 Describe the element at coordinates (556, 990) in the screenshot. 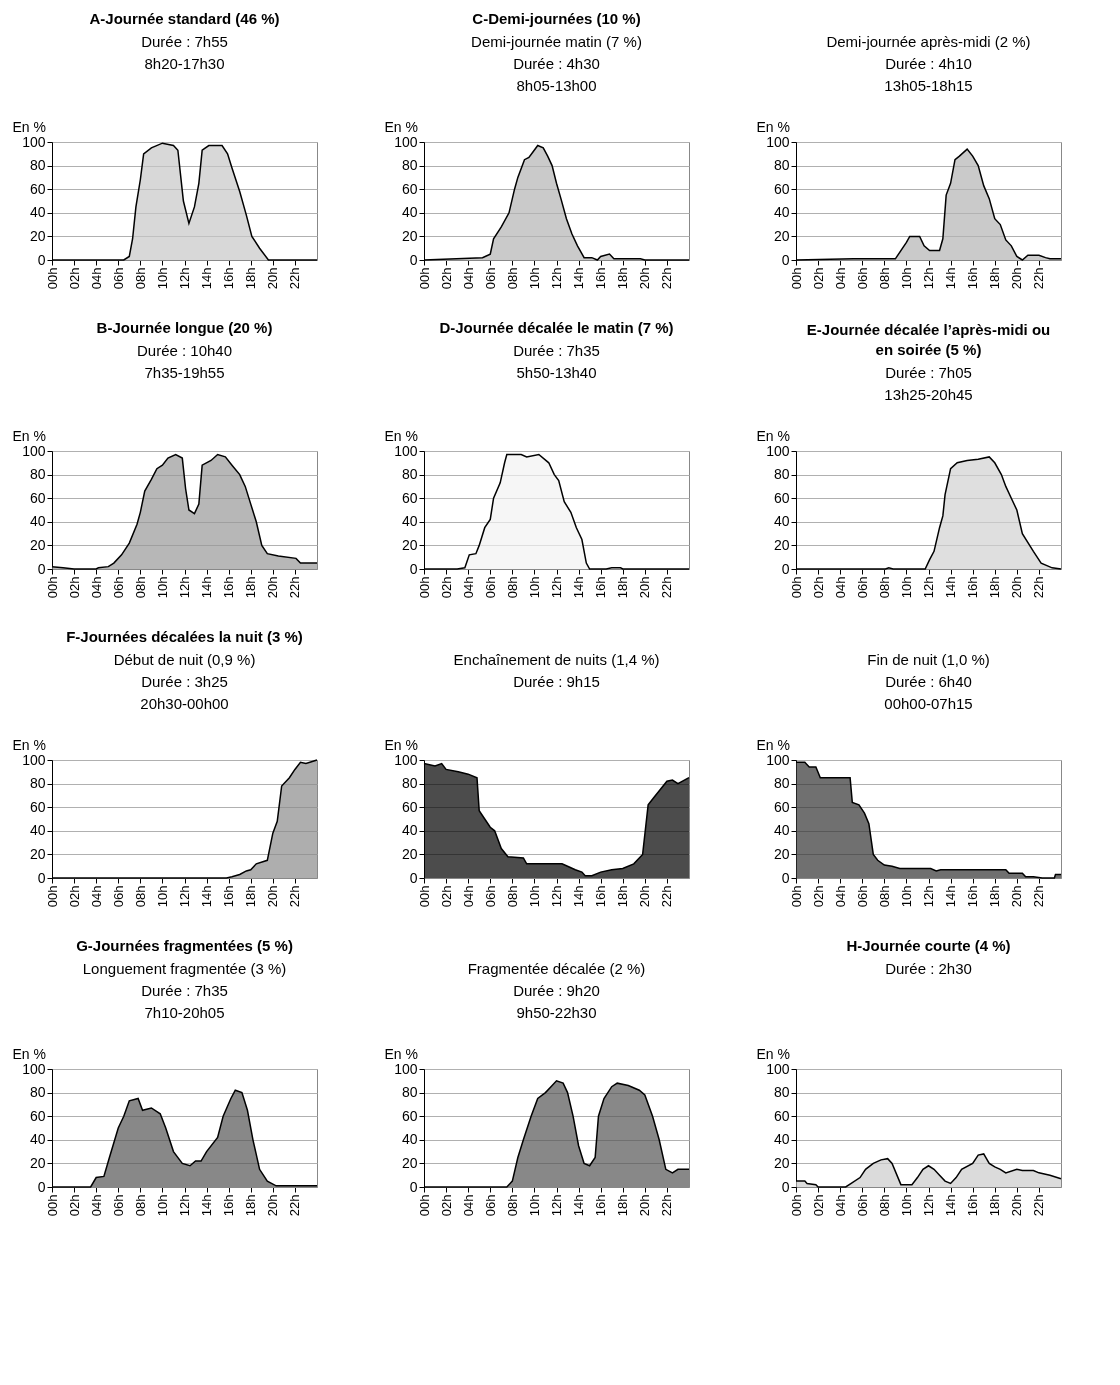

I see `chart-subtitle: Fragmentée décalée (2 %) Durée : 9h20 9h50-22h30` at that location.